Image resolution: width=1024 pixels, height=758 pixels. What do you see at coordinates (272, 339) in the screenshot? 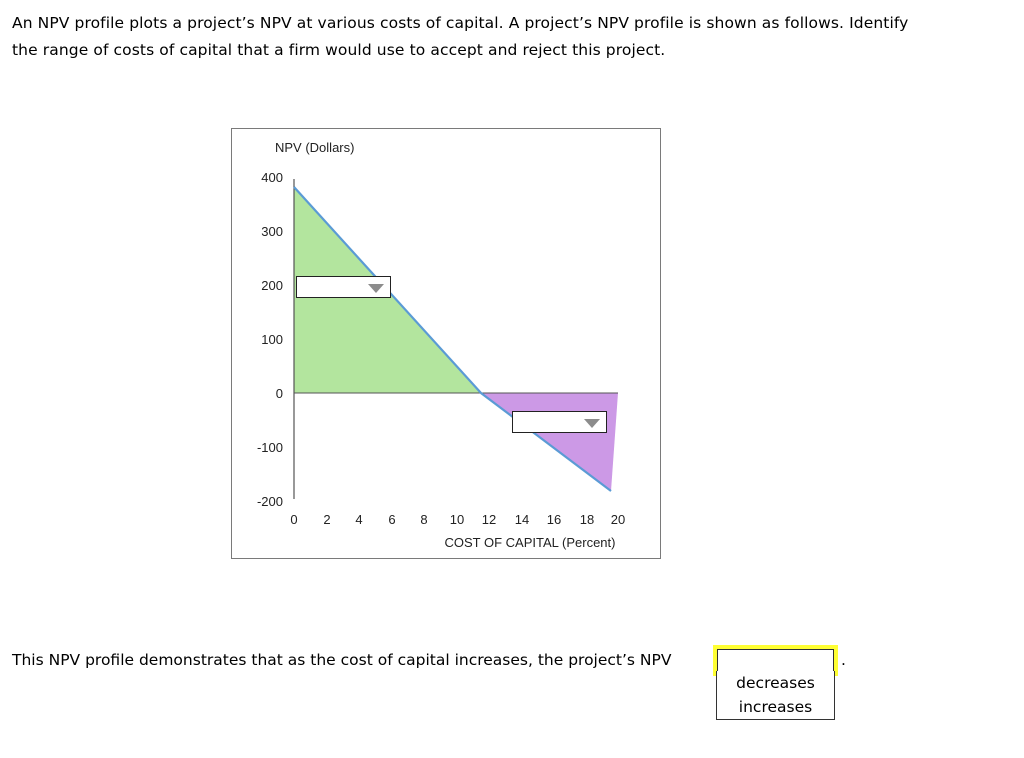
I see `y-tick: 100` at bounding box center [272, 339].